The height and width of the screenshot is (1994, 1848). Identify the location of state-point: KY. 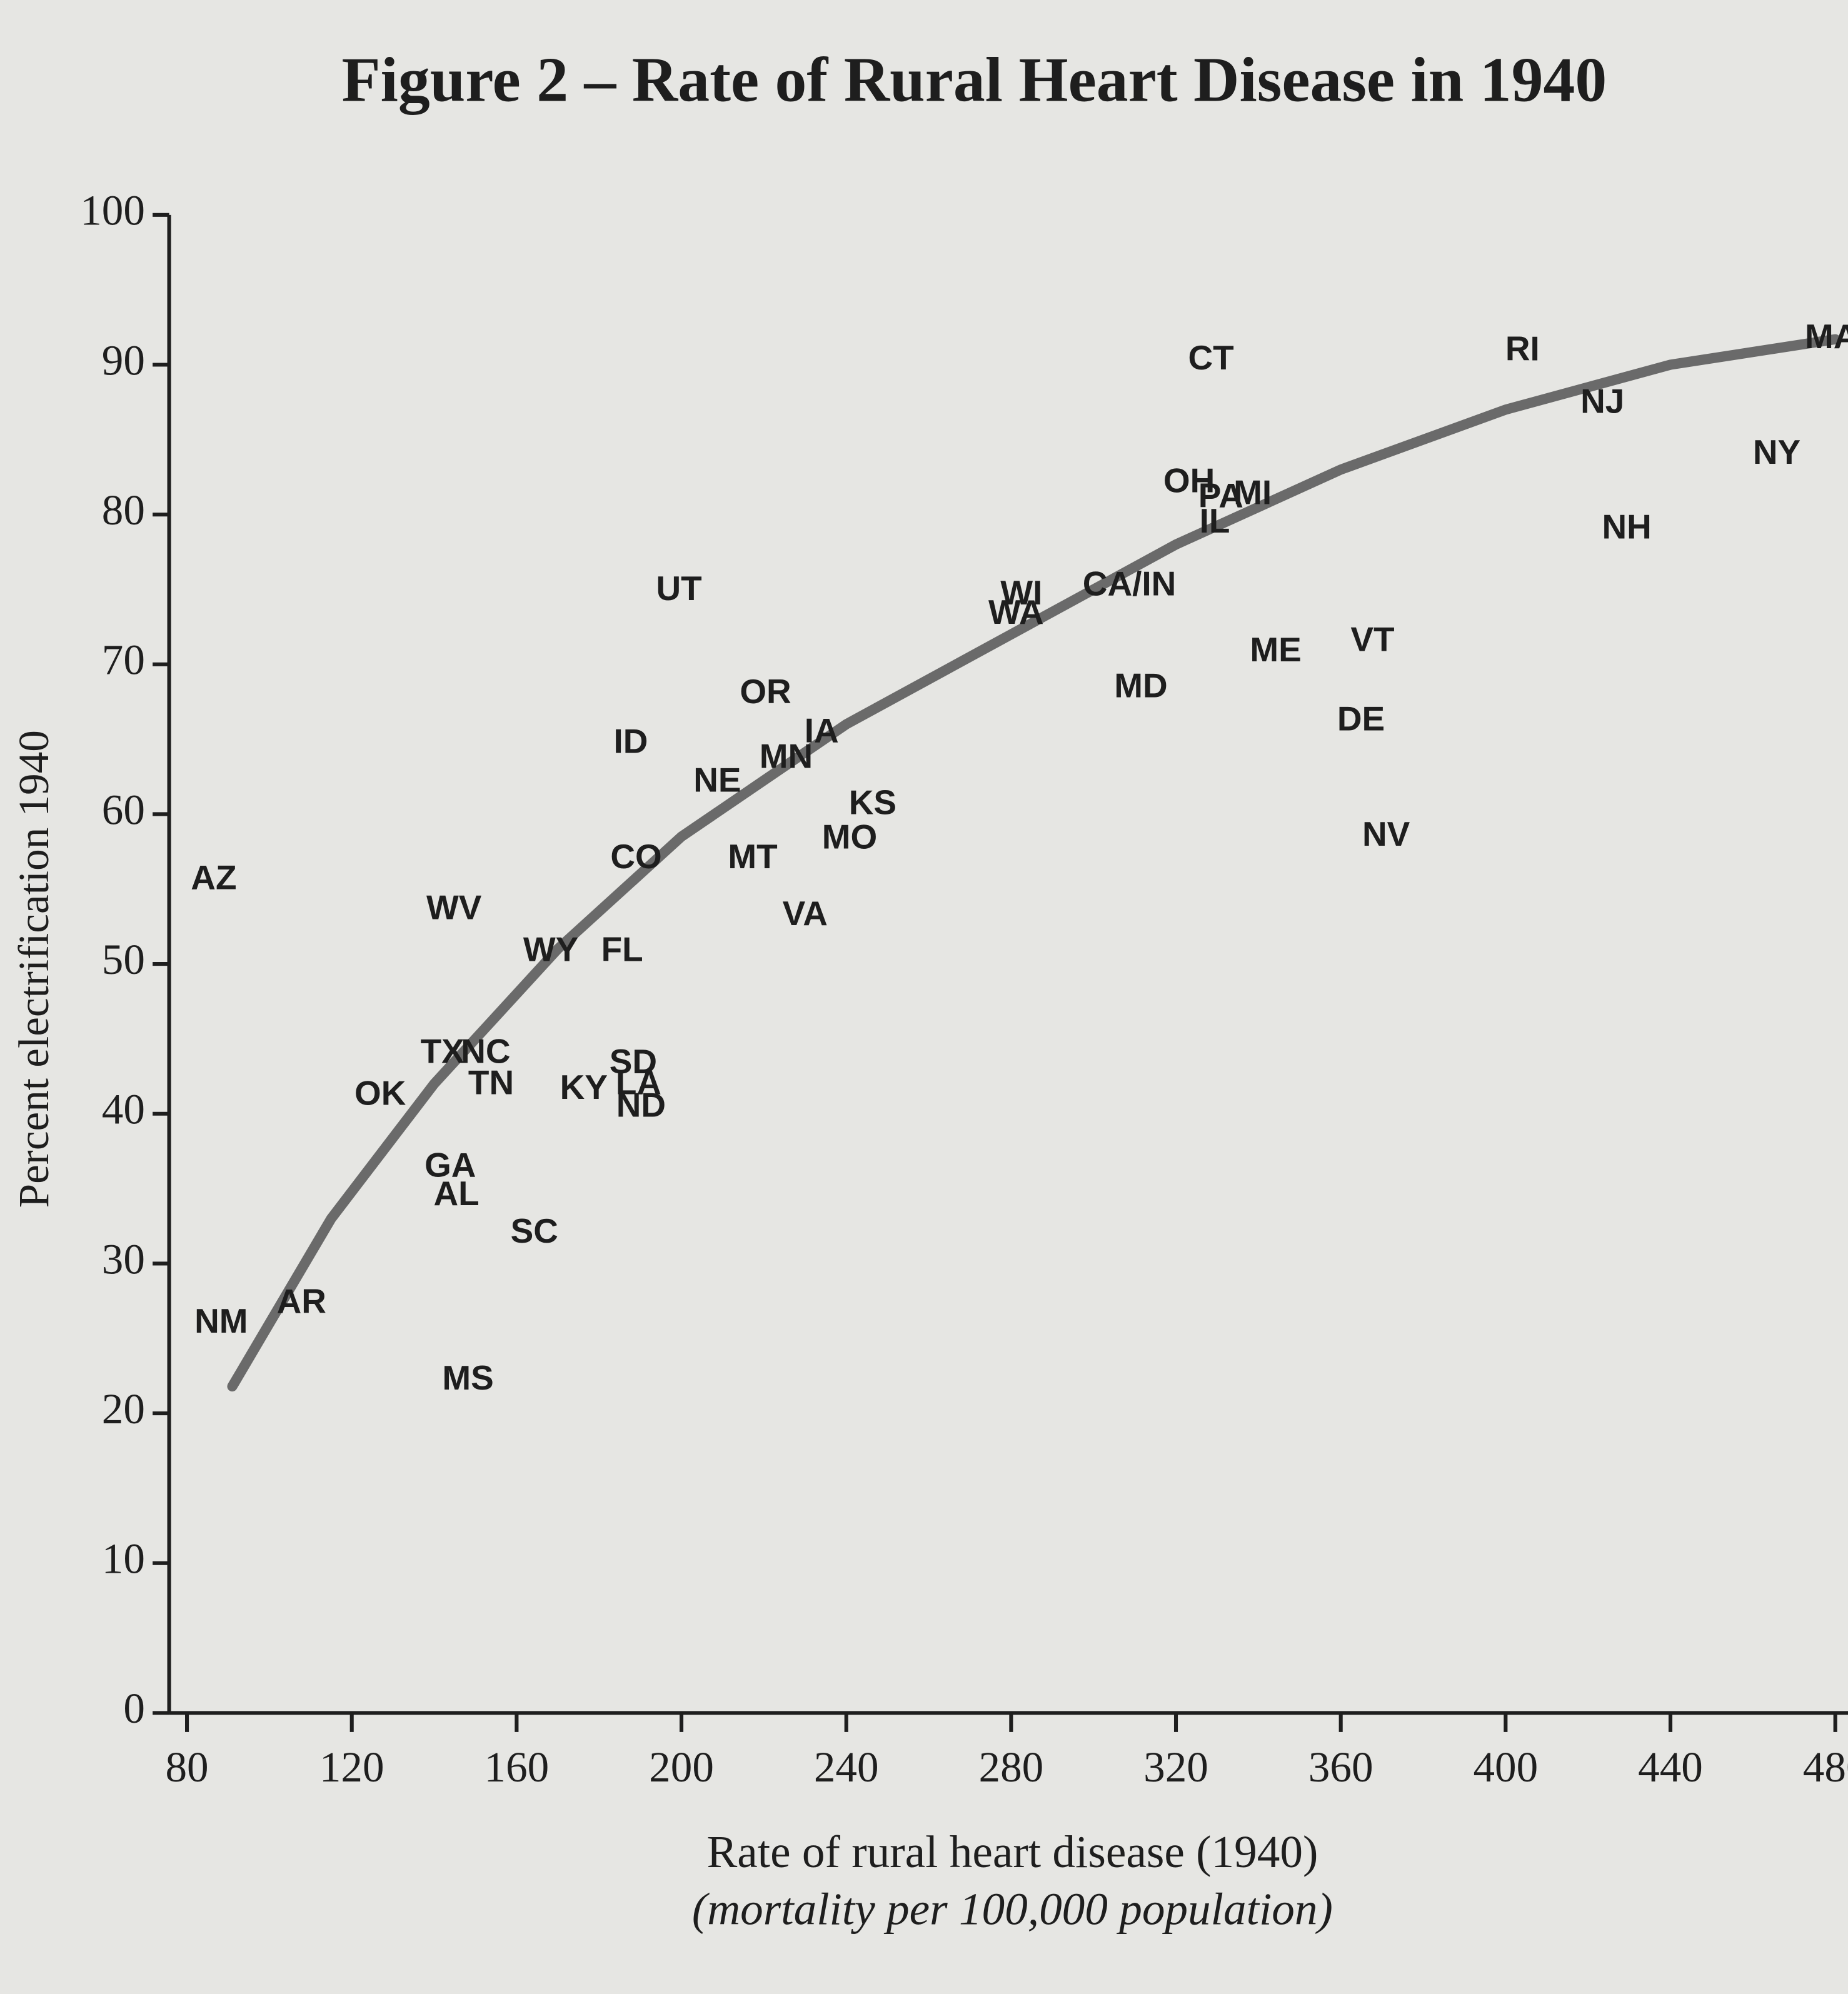
(584, 1087).